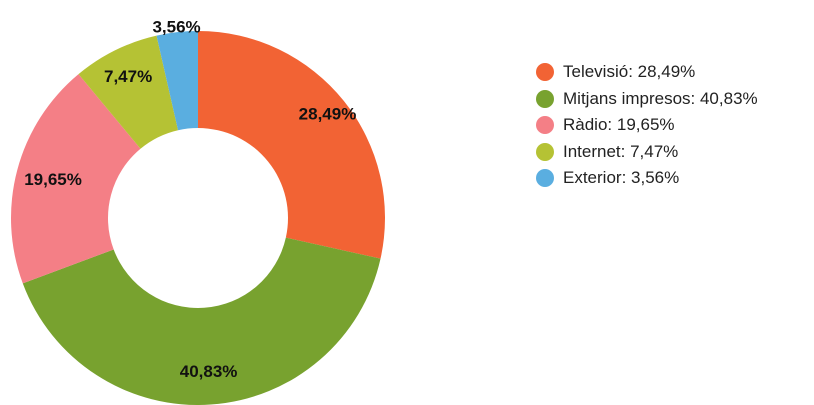 The height and width of the screenshot is (405, 814). What do you see at coordinates (545, 151) in the screenshot?
I see `legend-swatch-internet` at bounding box center [545, 151].